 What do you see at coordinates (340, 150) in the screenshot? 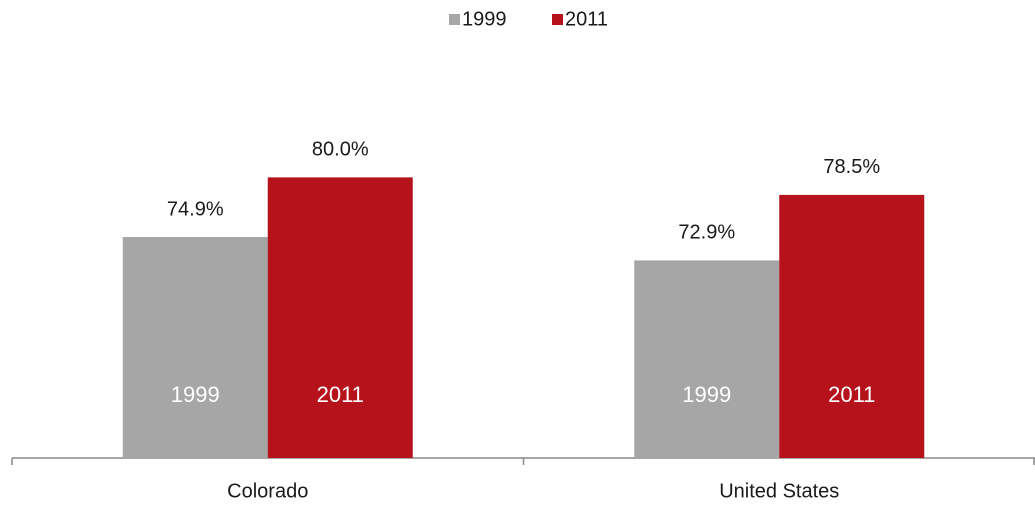
I see `value-label: 80.0%` at bounding box center [340, 150].